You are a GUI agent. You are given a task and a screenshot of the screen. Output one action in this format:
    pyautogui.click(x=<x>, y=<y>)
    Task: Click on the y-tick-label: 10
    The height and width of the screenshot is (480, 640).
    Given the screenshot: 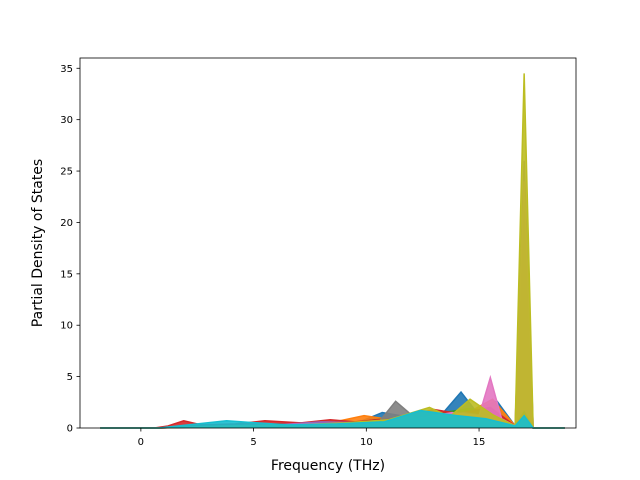 What is the action you would take?
    pyautogui.click(x=66, y=326)
    